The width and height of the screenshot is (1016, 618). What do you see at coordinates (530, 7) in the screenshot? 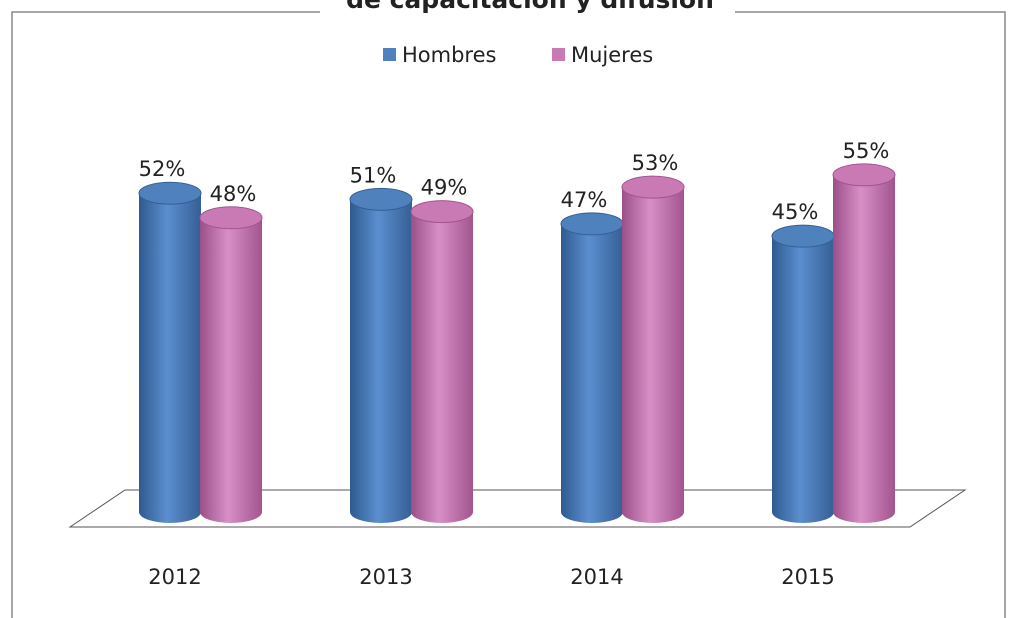
I see `chart-title: de capacitación y difusión` at bounding box center [530, 7].